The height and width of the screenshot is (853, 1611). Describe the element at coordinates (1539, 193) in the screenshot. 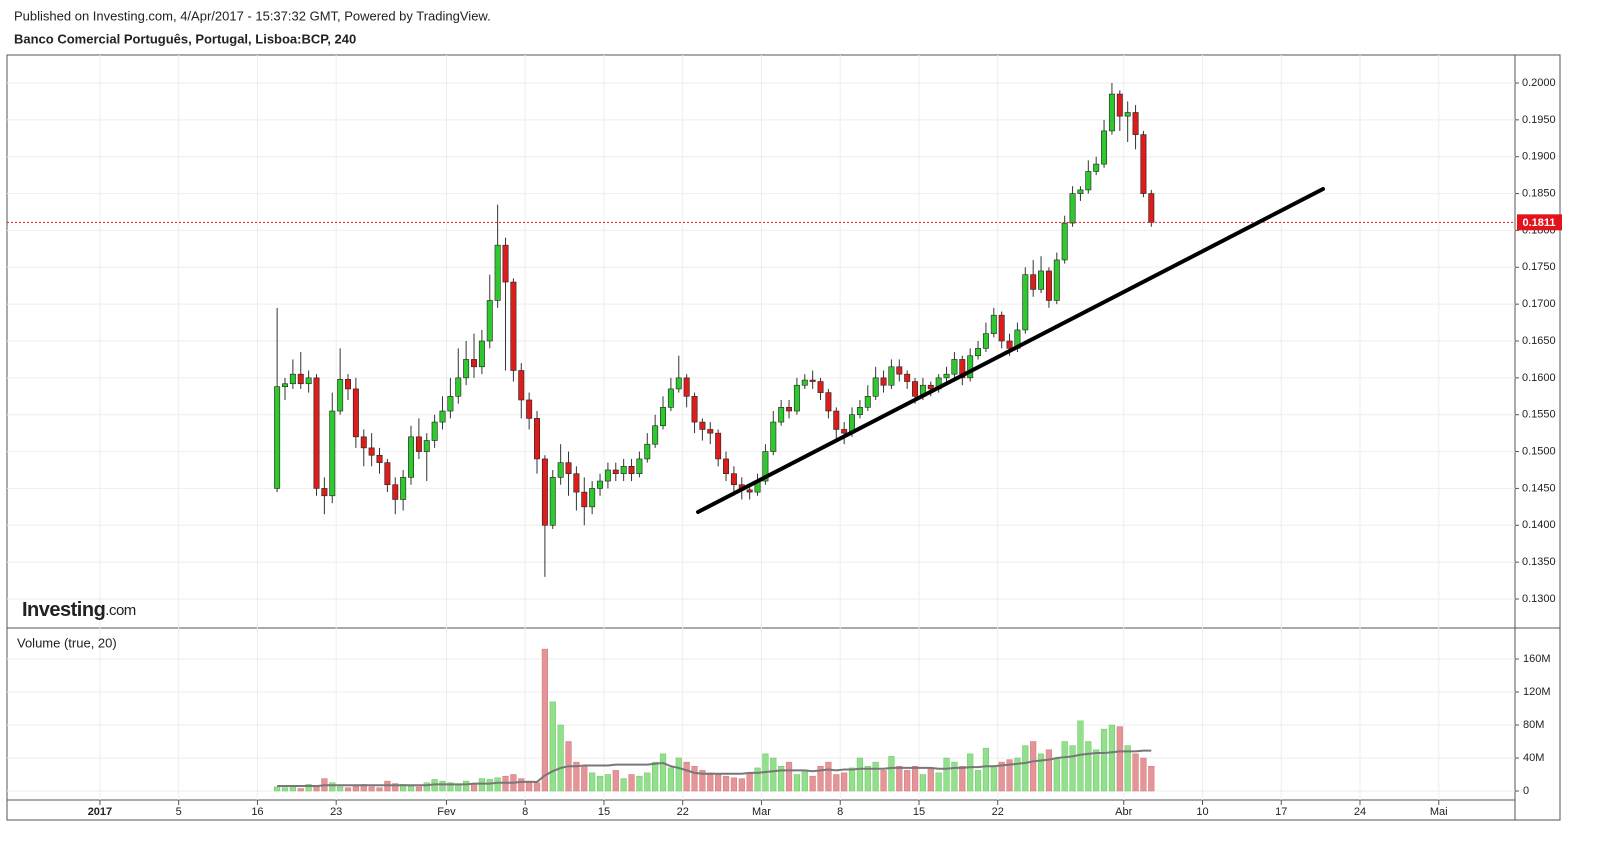

I see `y-tick-label: 0.1850` at that location.